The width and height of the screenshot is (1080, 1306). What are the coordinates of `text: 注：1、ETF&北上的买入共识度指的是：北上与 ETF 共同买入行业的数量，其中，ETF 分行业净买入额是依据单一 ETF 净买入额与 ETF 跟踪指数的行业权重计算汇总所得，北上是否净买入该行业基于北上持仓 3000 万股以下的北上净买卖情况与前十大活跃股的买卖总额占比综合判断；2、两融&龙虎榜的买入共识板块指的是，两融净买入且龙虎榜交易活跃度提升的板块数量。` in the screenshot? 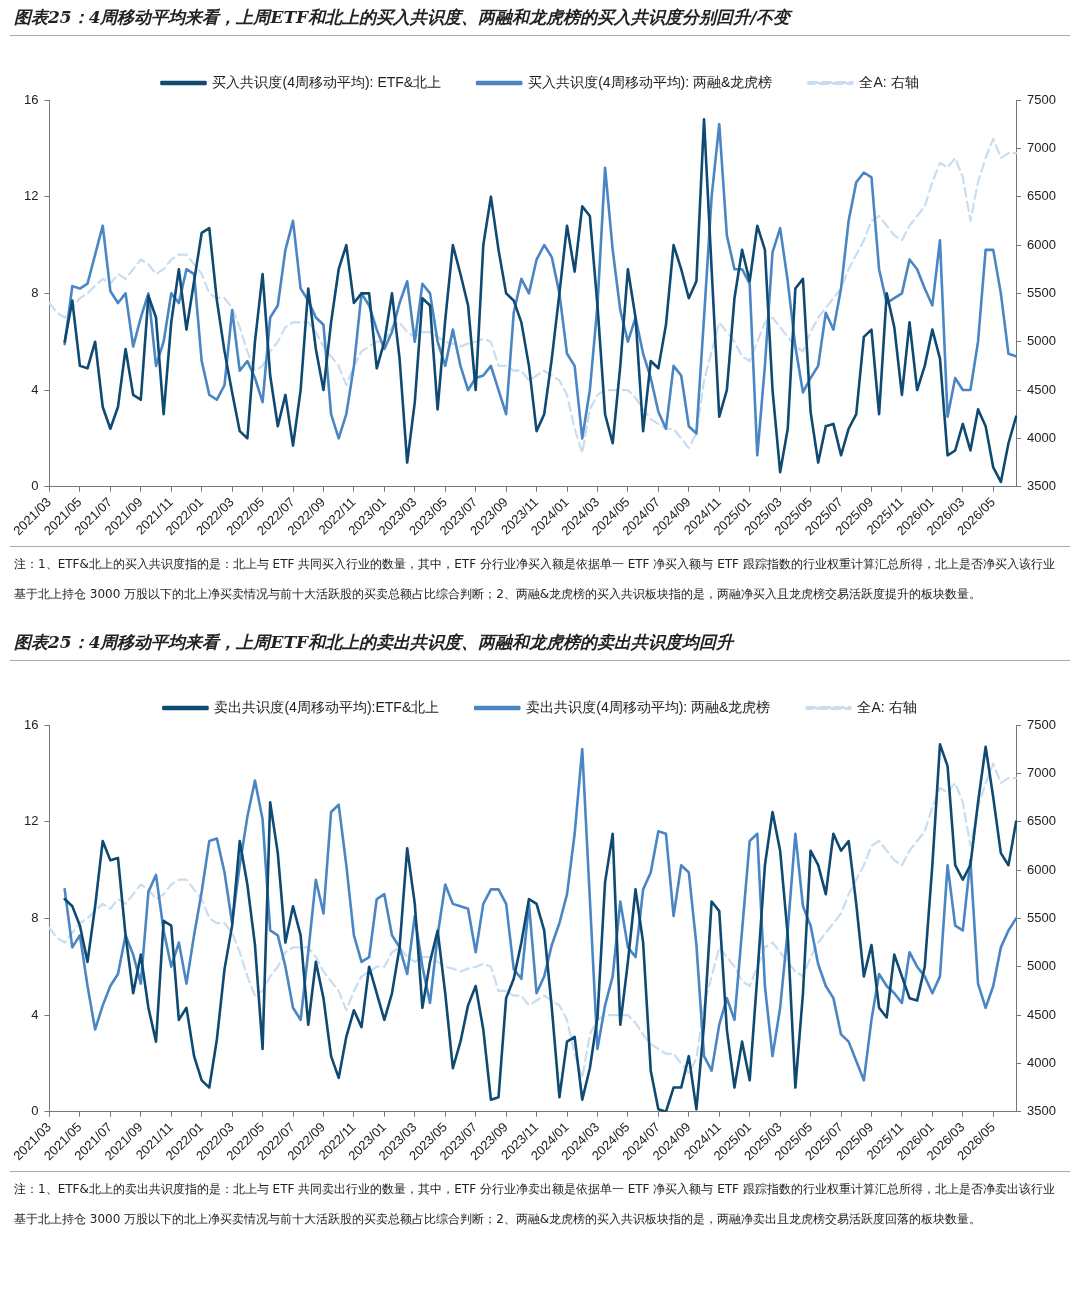 It's located at (534, 579).